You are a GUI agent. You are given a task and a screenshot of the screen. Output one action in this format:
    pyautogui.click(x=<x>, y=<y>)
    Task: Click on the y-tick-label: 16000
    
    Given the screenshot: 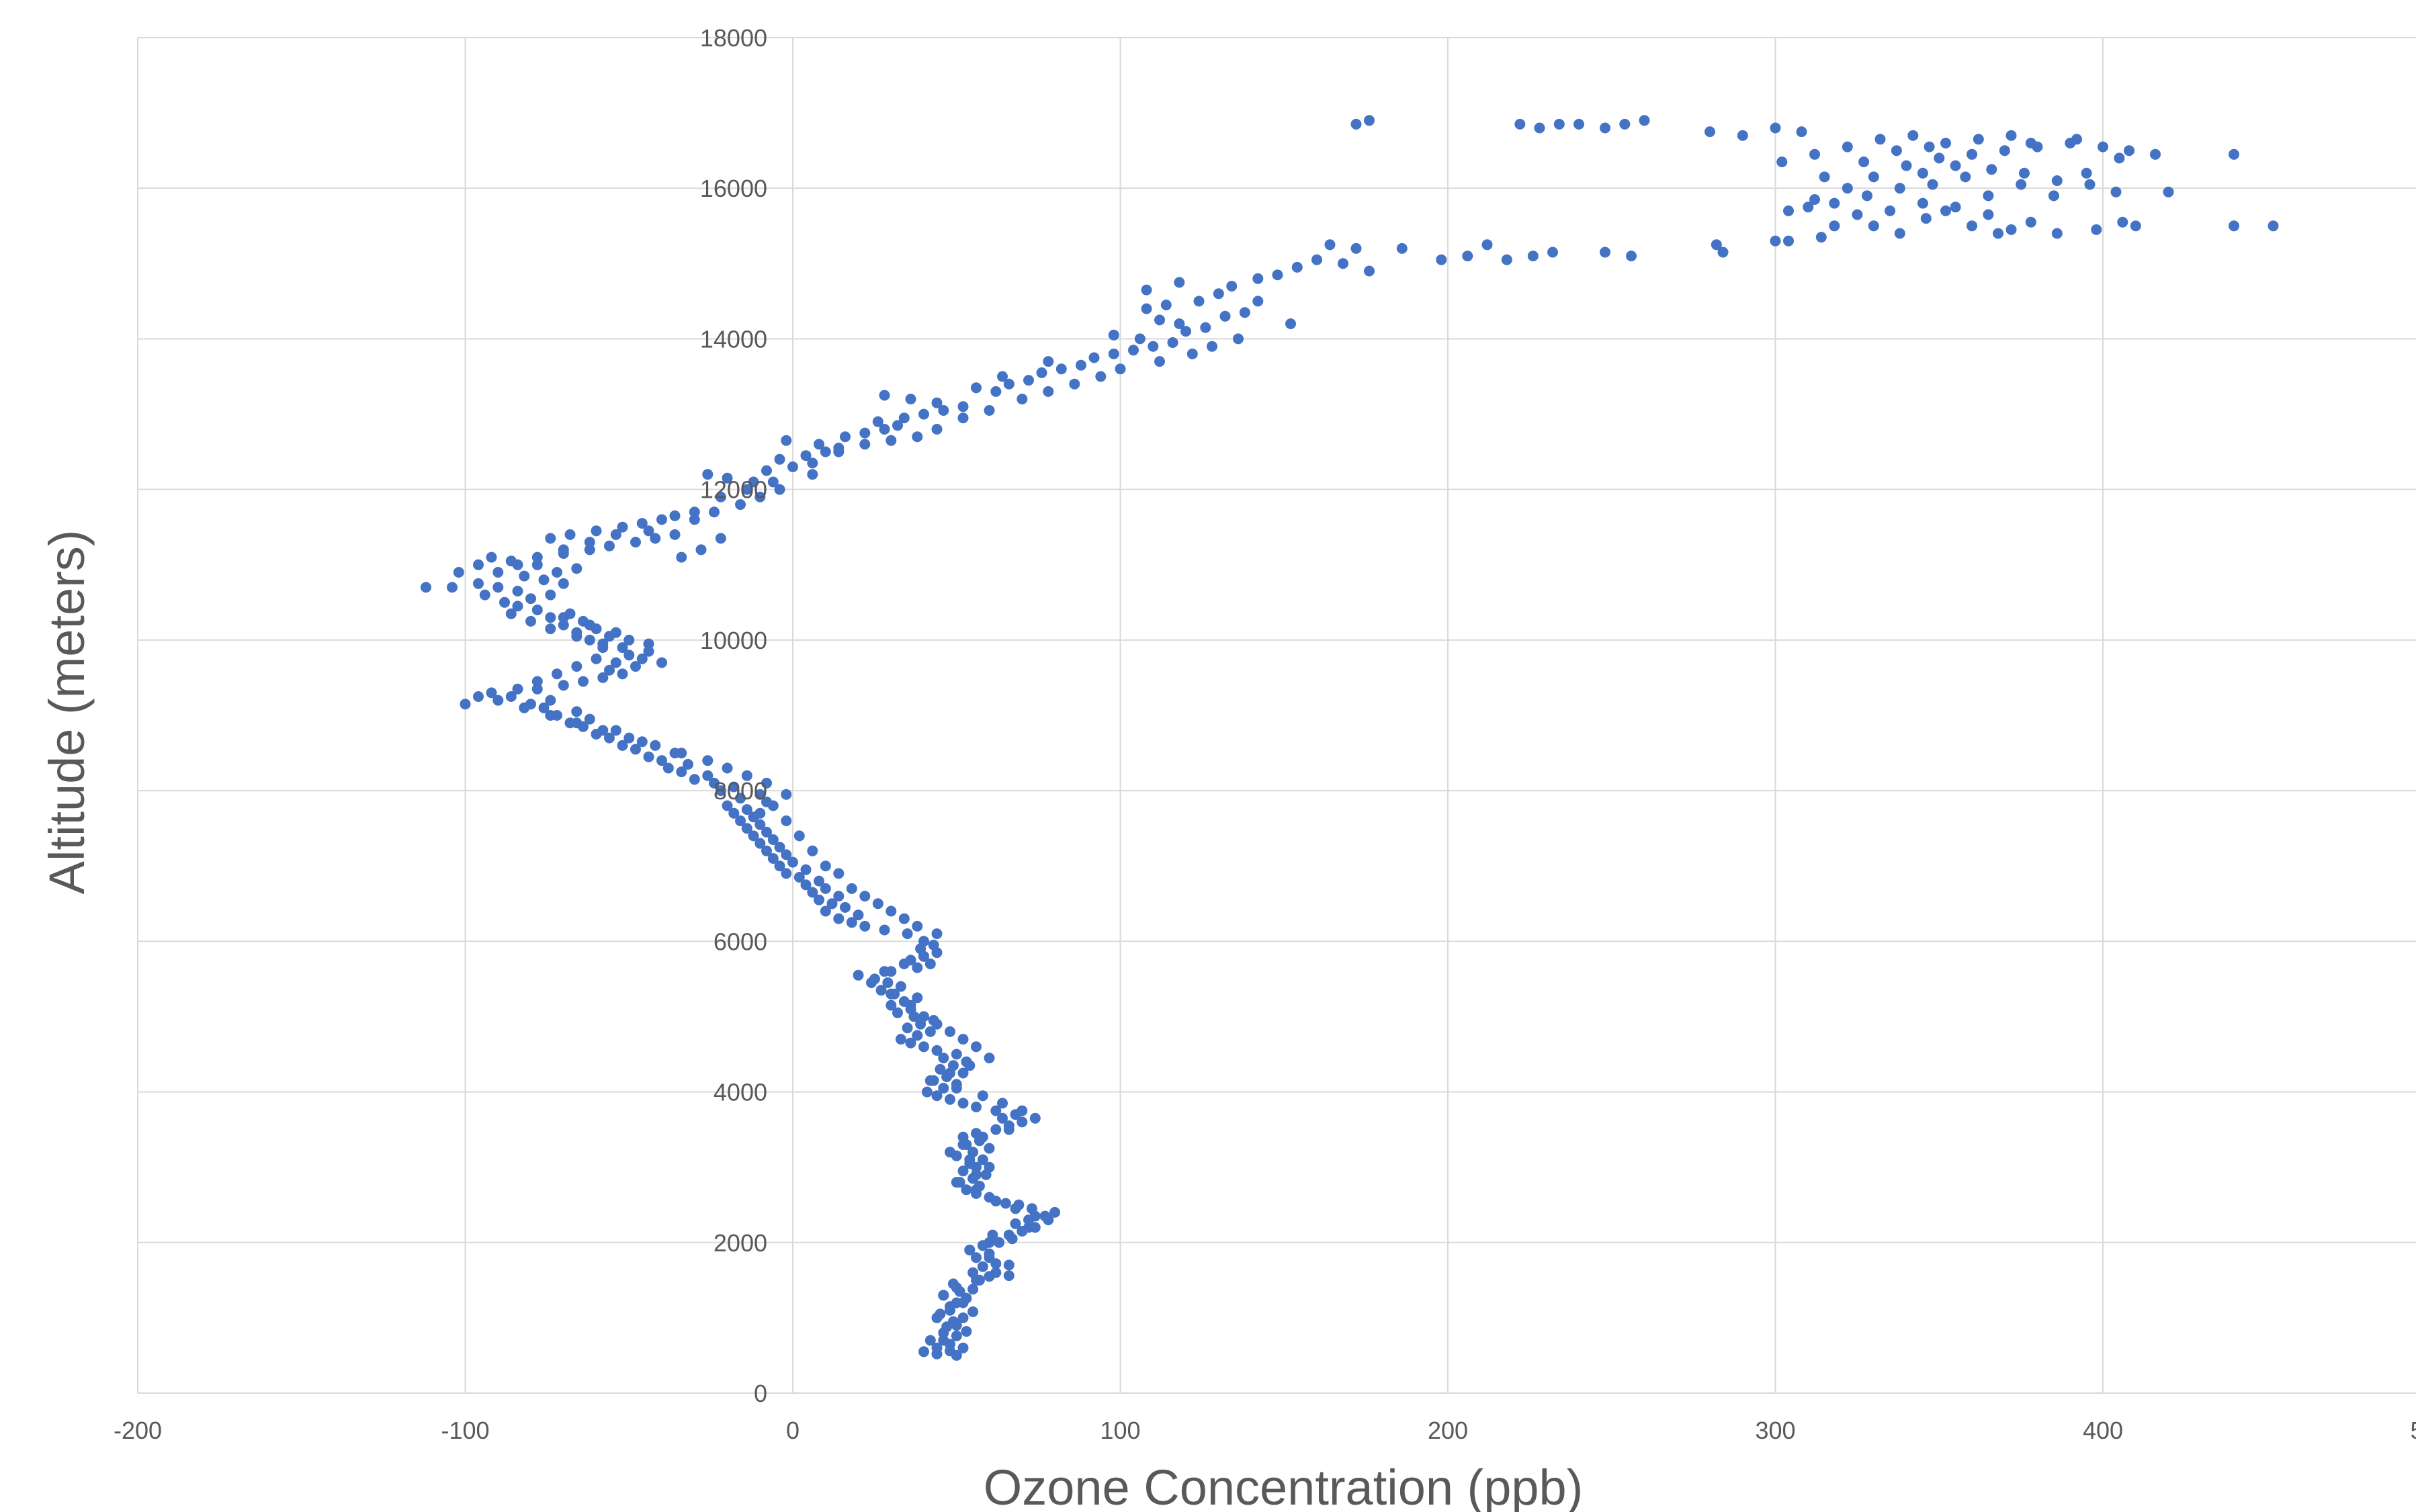 What is the action you would take?
    pyautogui.click(x=734, y=188)
    